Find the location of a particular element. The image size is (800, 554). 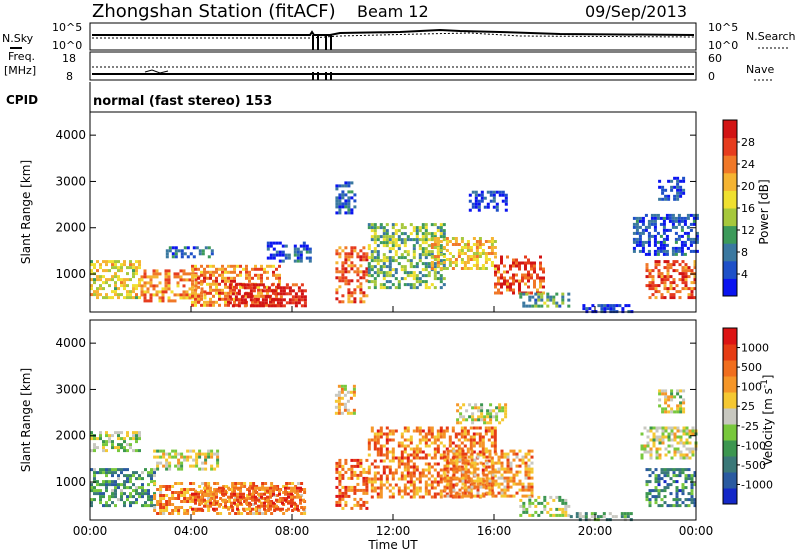

time-axis-label: Time UT is located at coordinates (392, 545).